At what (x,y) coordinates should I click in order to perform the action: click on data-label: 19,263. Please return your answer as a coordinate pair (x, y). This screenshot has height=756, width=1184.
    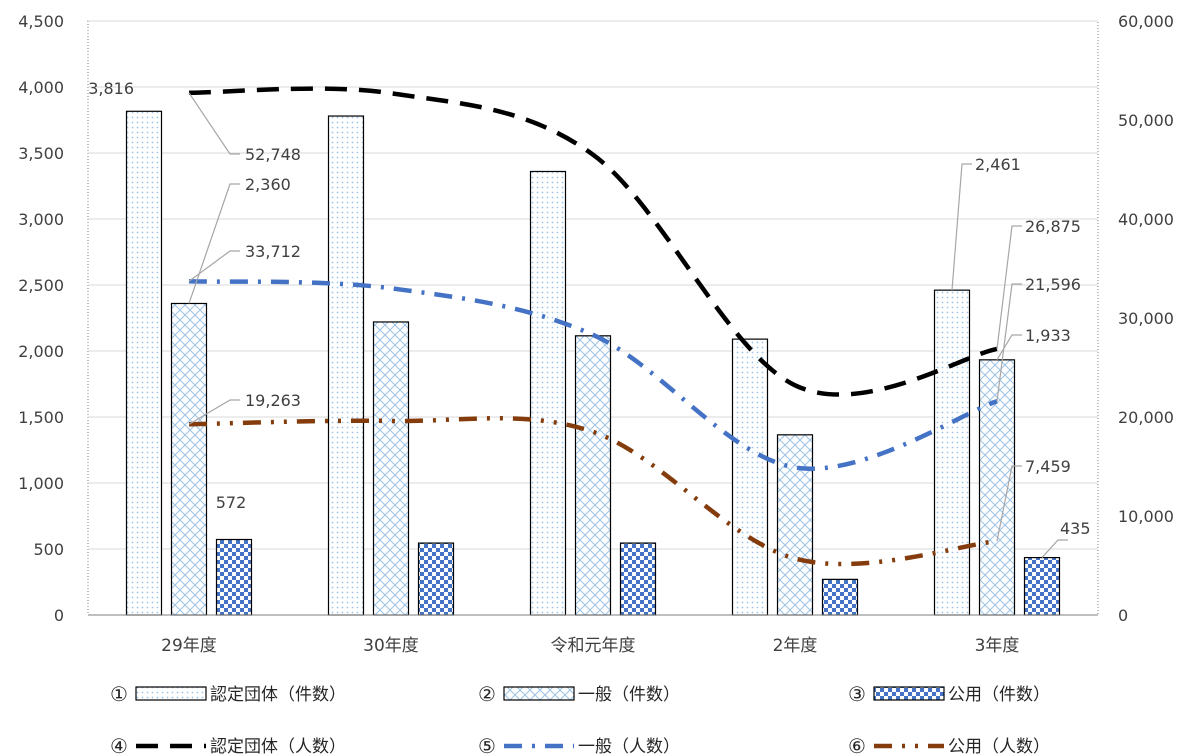
    Looking at the image, I should click on (273, 400).